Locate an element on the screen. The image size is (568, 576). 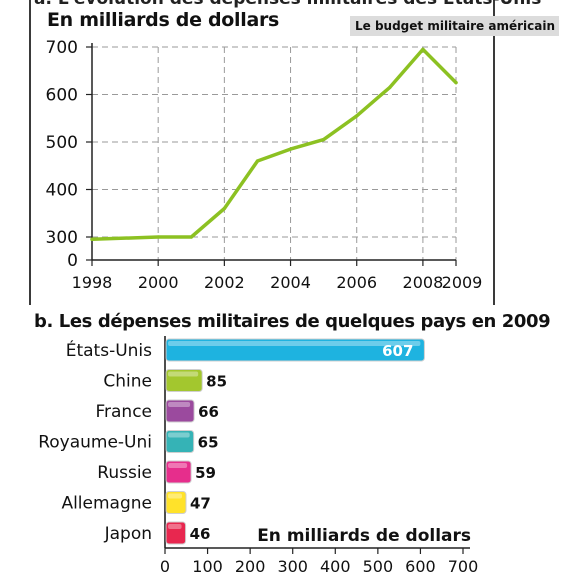
y-tick-label: 300 is located at coordinates (62, 238).